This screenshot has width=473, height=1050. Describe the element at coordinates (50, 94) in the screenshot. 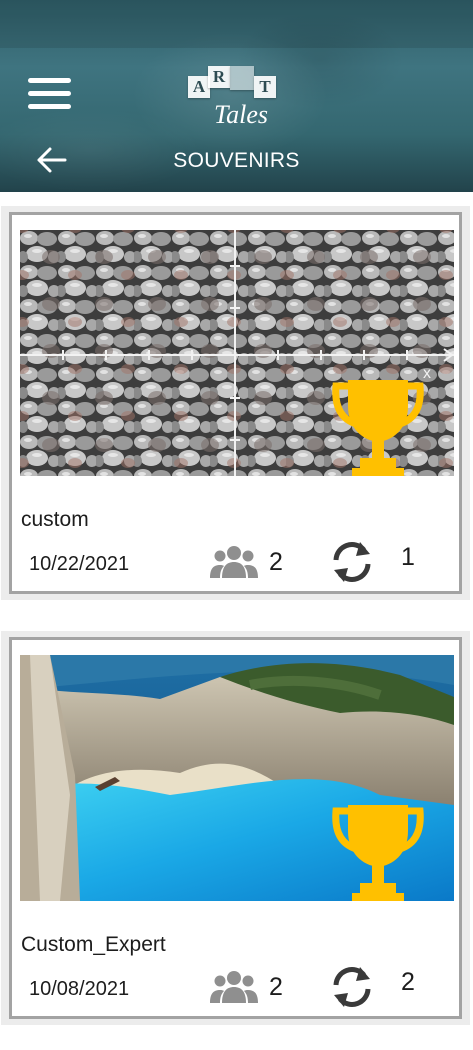

I see `hamburger-icon` at that location.